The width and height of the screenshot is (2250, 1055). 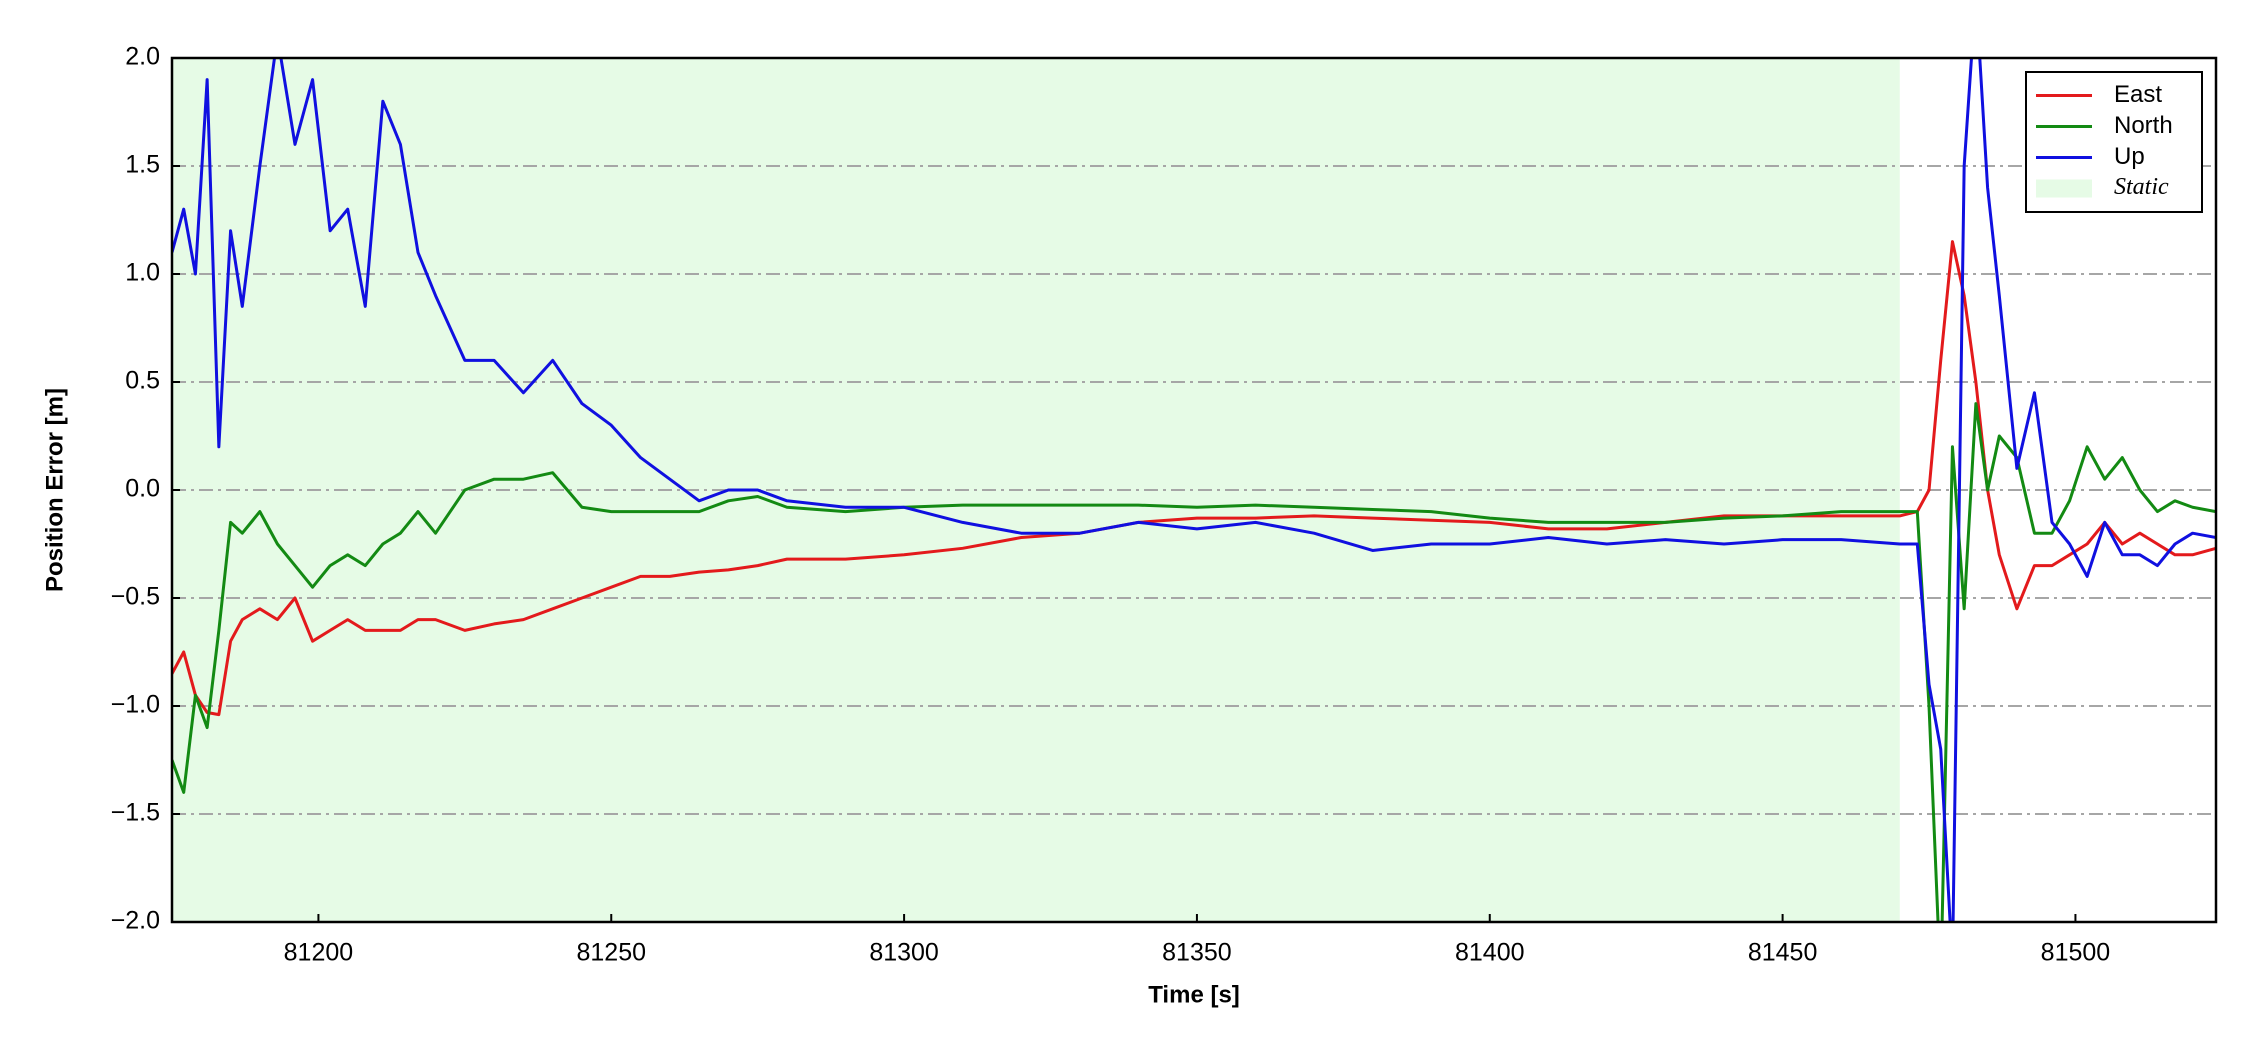 I want to click on y-tick-label: −0.5, so click(x=135, y=597).